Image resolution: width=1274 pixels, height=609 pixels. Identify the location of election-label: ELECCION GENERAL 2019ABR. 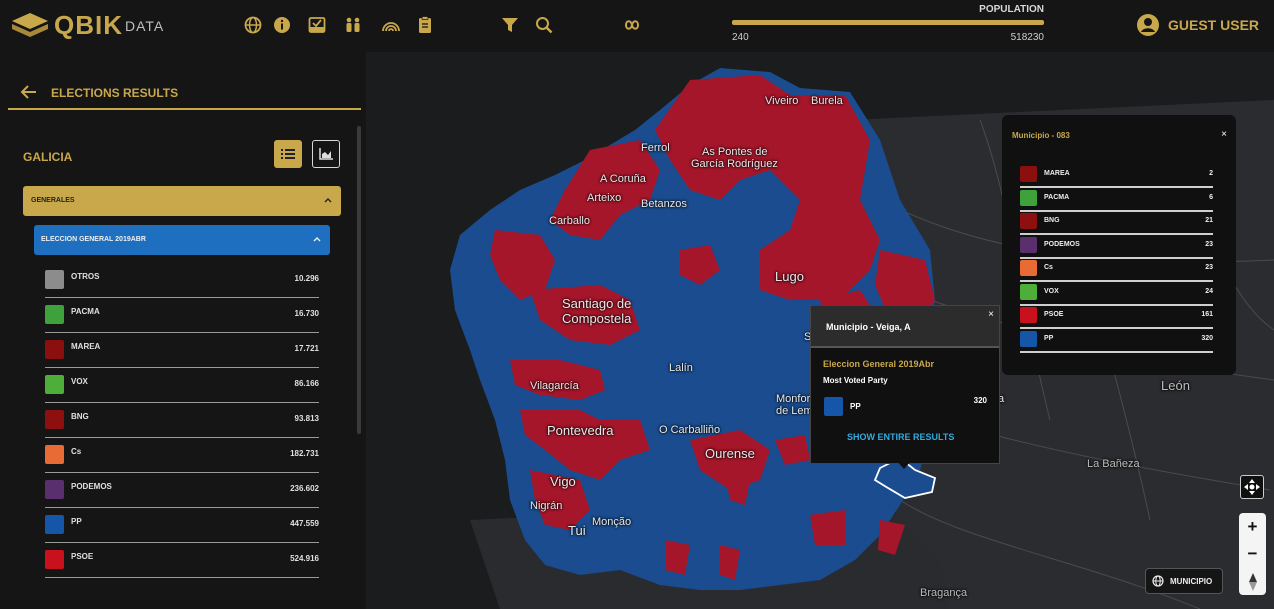
(93, 239).